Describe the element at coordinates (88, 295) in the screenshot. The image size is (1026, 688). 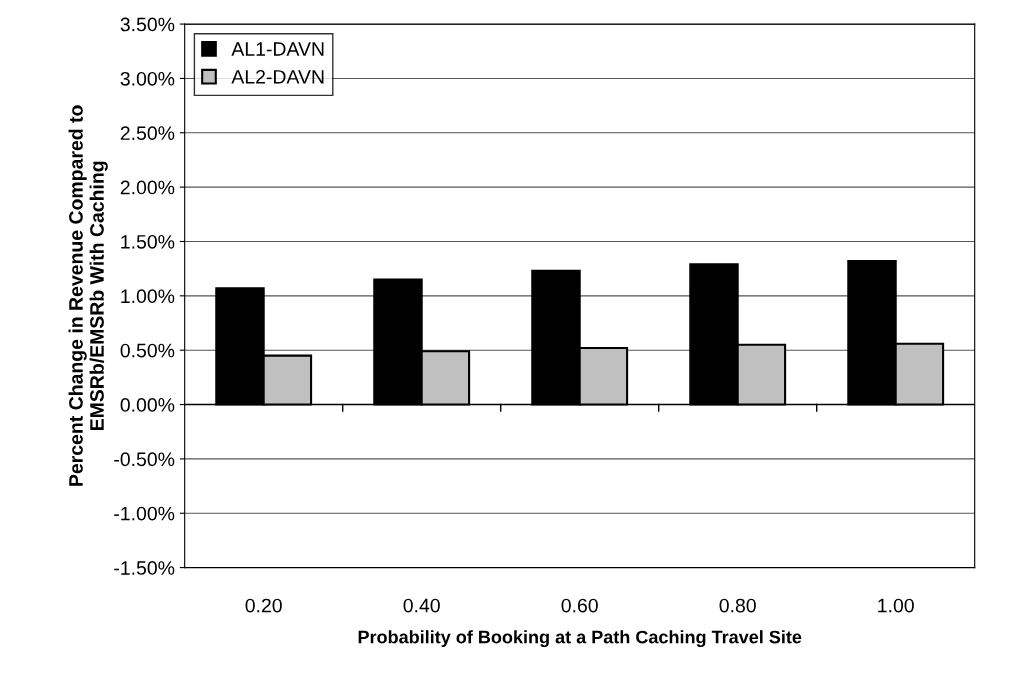
I see `y-axis-title: Percent Change in Revenue Compared to EMSRb/EMSRb With Caching` at that location.